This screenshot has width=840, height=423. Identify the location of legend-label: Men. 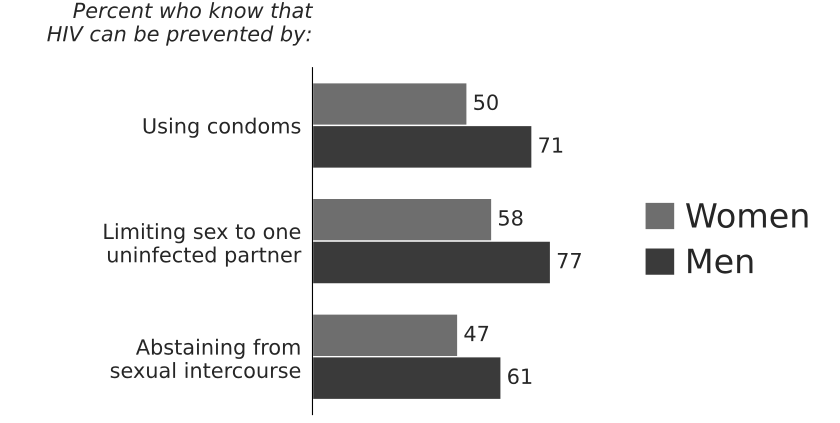
(720, 261).